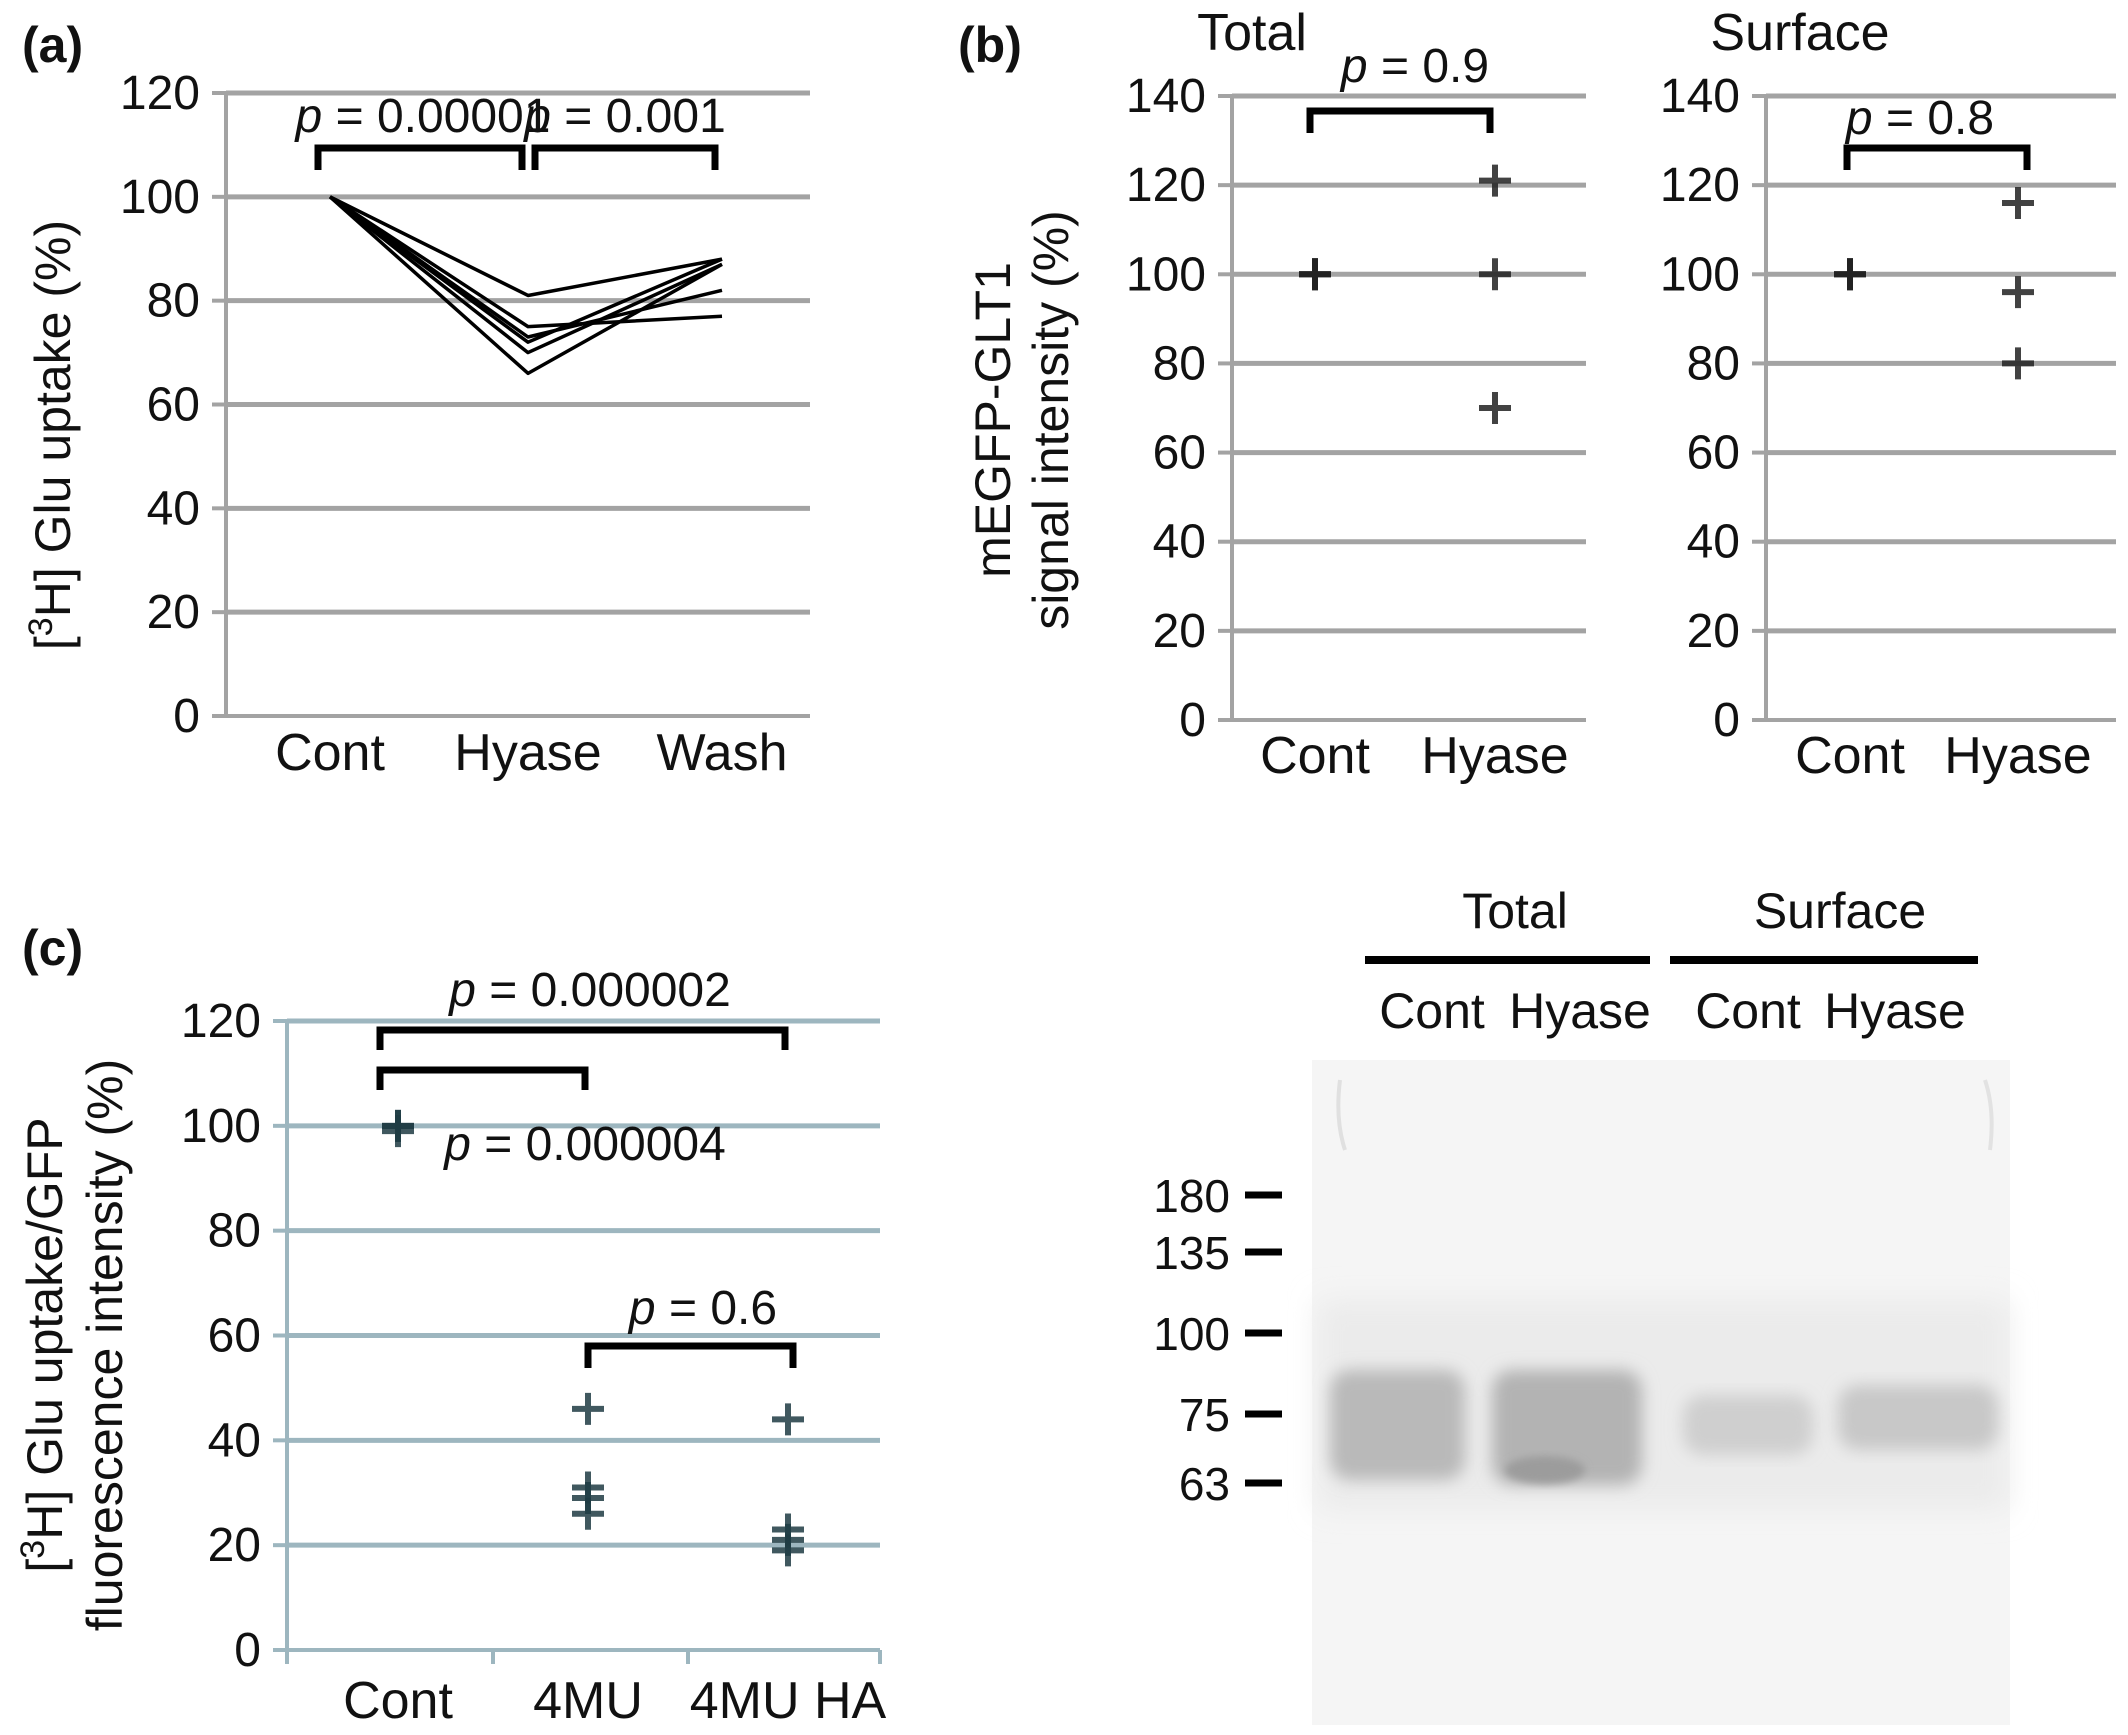 The width and height of the screenshot is (2128, 1735). I want to click on panel-a-p-value-label: p = 0.00001, so click(422, 116).